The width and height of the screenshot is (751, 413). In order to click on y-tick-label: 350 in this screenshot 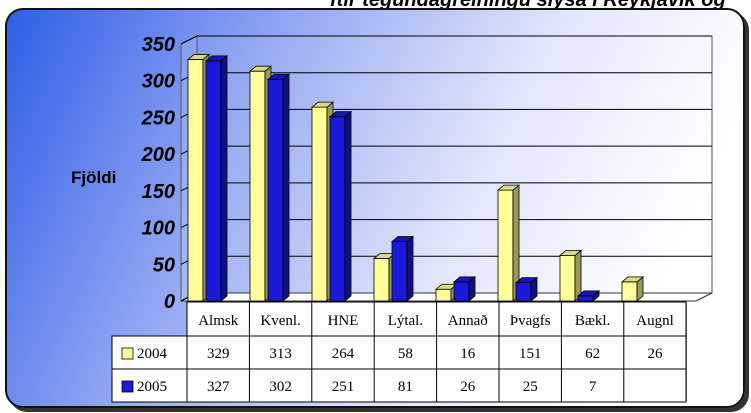, I will do `click(158, 45)`.